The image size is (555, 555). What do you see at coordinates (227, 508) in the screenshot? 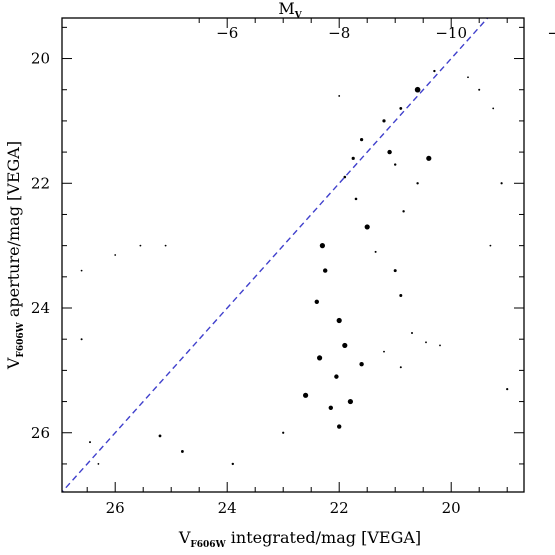
I see `x-tick-label: 24` at bounding box center [227, 508].